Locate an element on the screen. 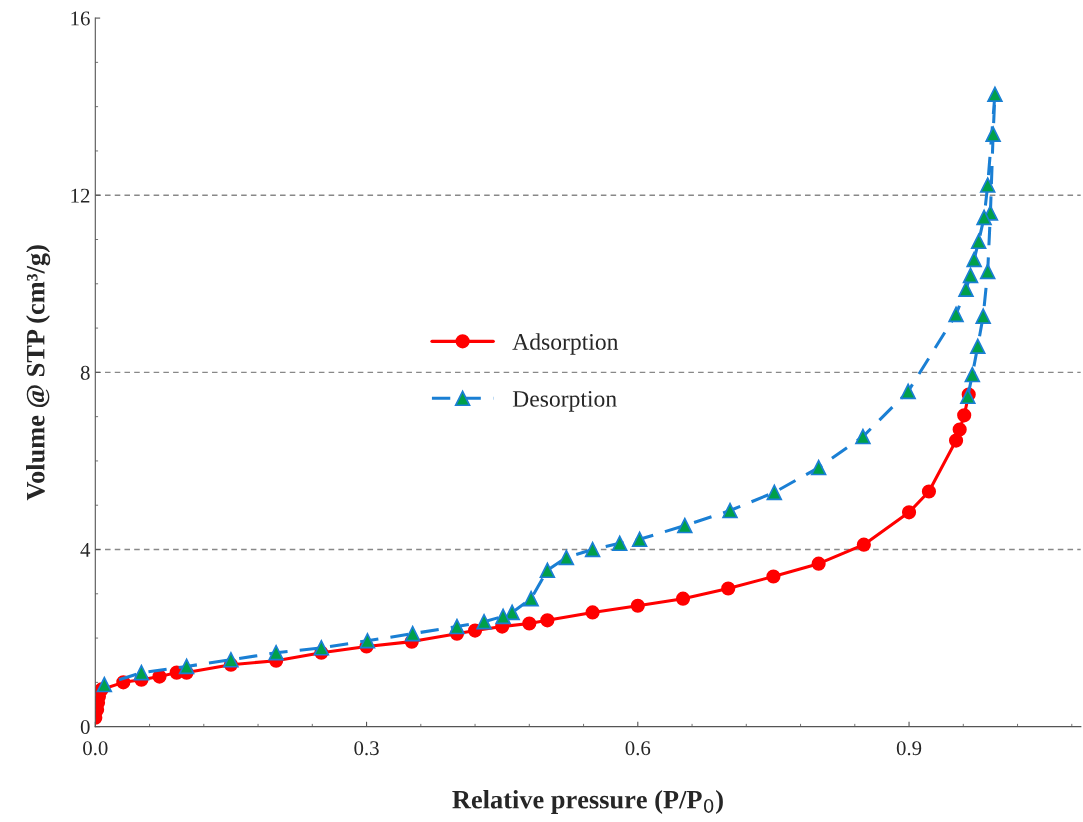  y-axis-title: Volume @ STP (cm³/g) is located at coordinates (38, 373).